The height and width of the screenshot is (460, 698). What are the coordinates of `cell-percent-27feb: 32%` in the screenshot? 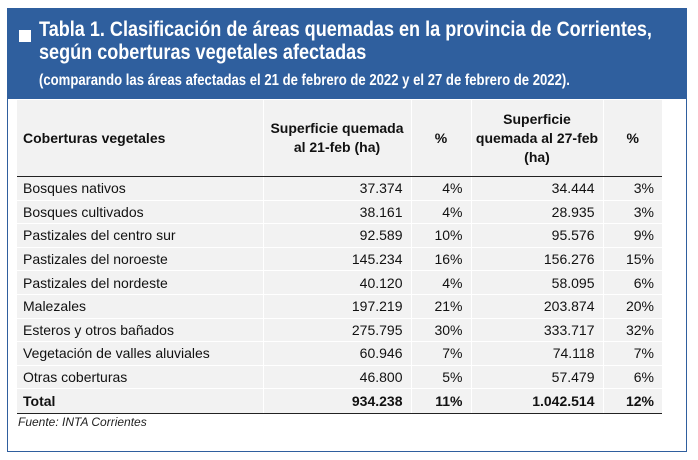 It's located at (632, 330).